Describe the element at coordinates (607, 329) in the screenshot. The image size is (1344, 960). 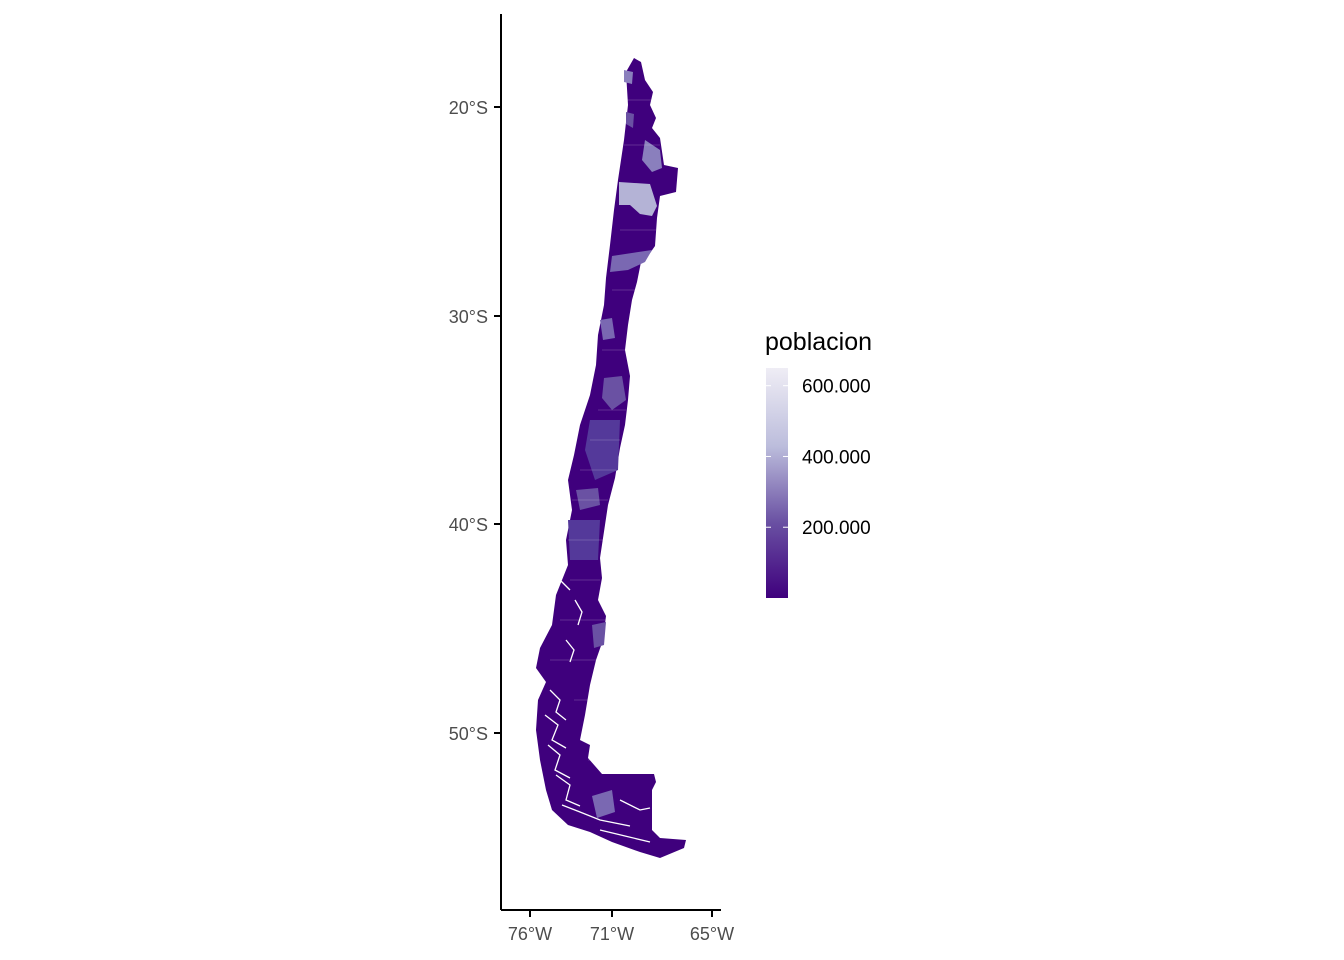
I see `region-highlight-laserena` at that location.